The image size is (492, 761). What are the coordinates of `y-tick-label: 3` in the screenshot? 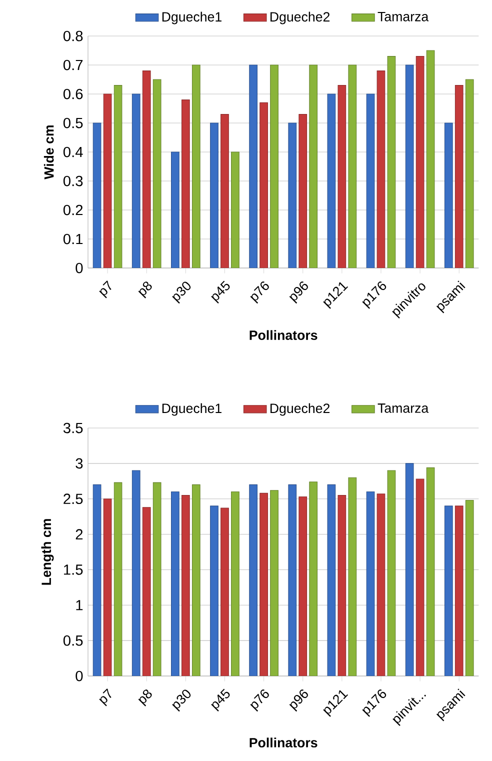 It's located at (79, 463).